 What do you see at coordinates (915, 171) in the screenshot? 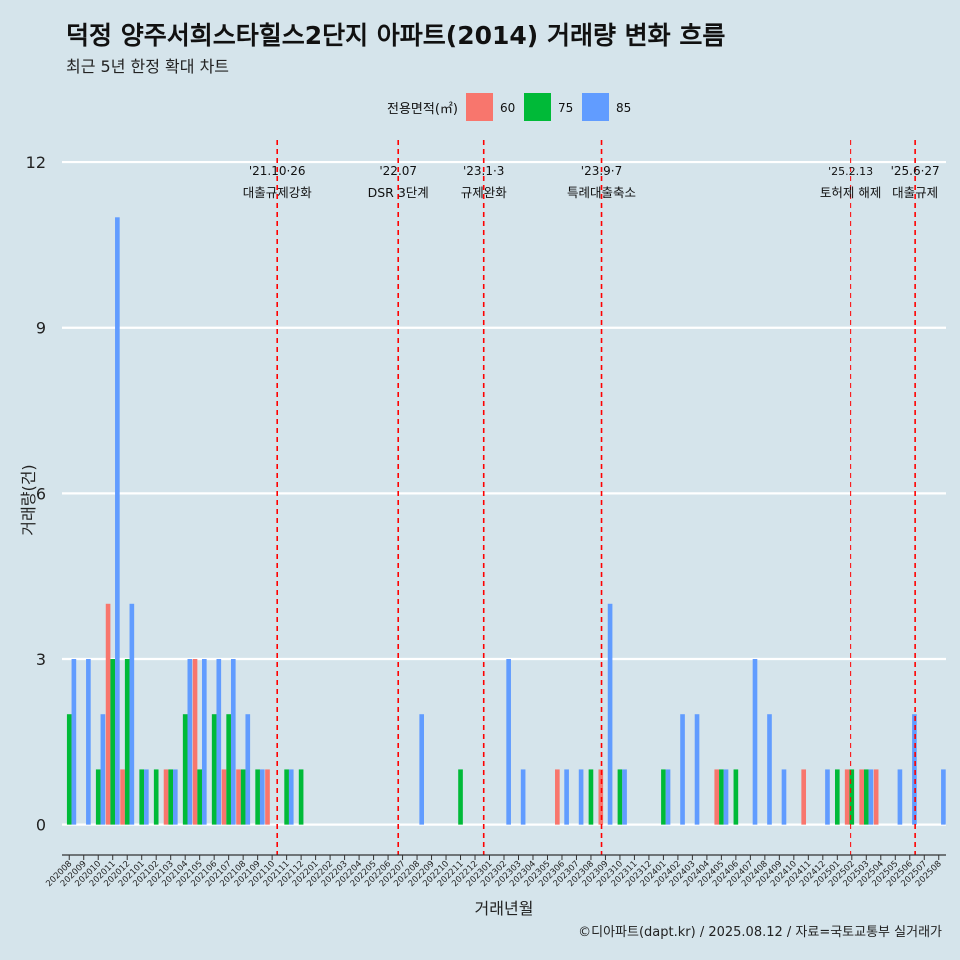
I see `event-date: '25.6·27` at bounding box center [915, 171].